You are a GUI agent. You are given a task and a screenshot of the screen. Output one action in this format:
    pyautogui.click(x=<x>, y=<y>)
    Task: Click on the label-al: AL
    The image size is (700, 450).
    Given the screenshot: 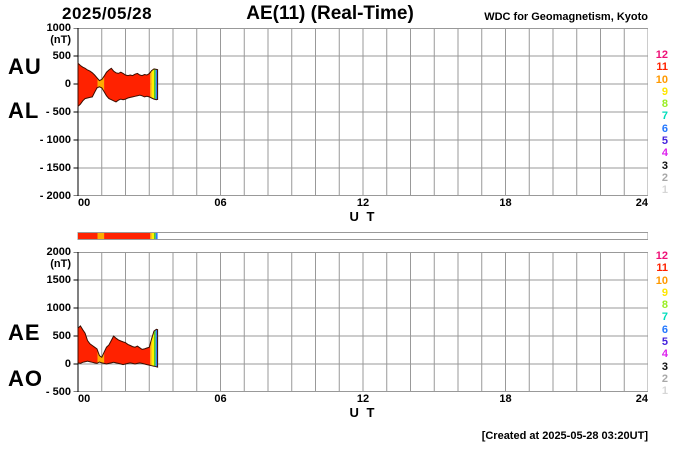 What is the action you would take?
    pyautogui.click(x=24, y=110)
    